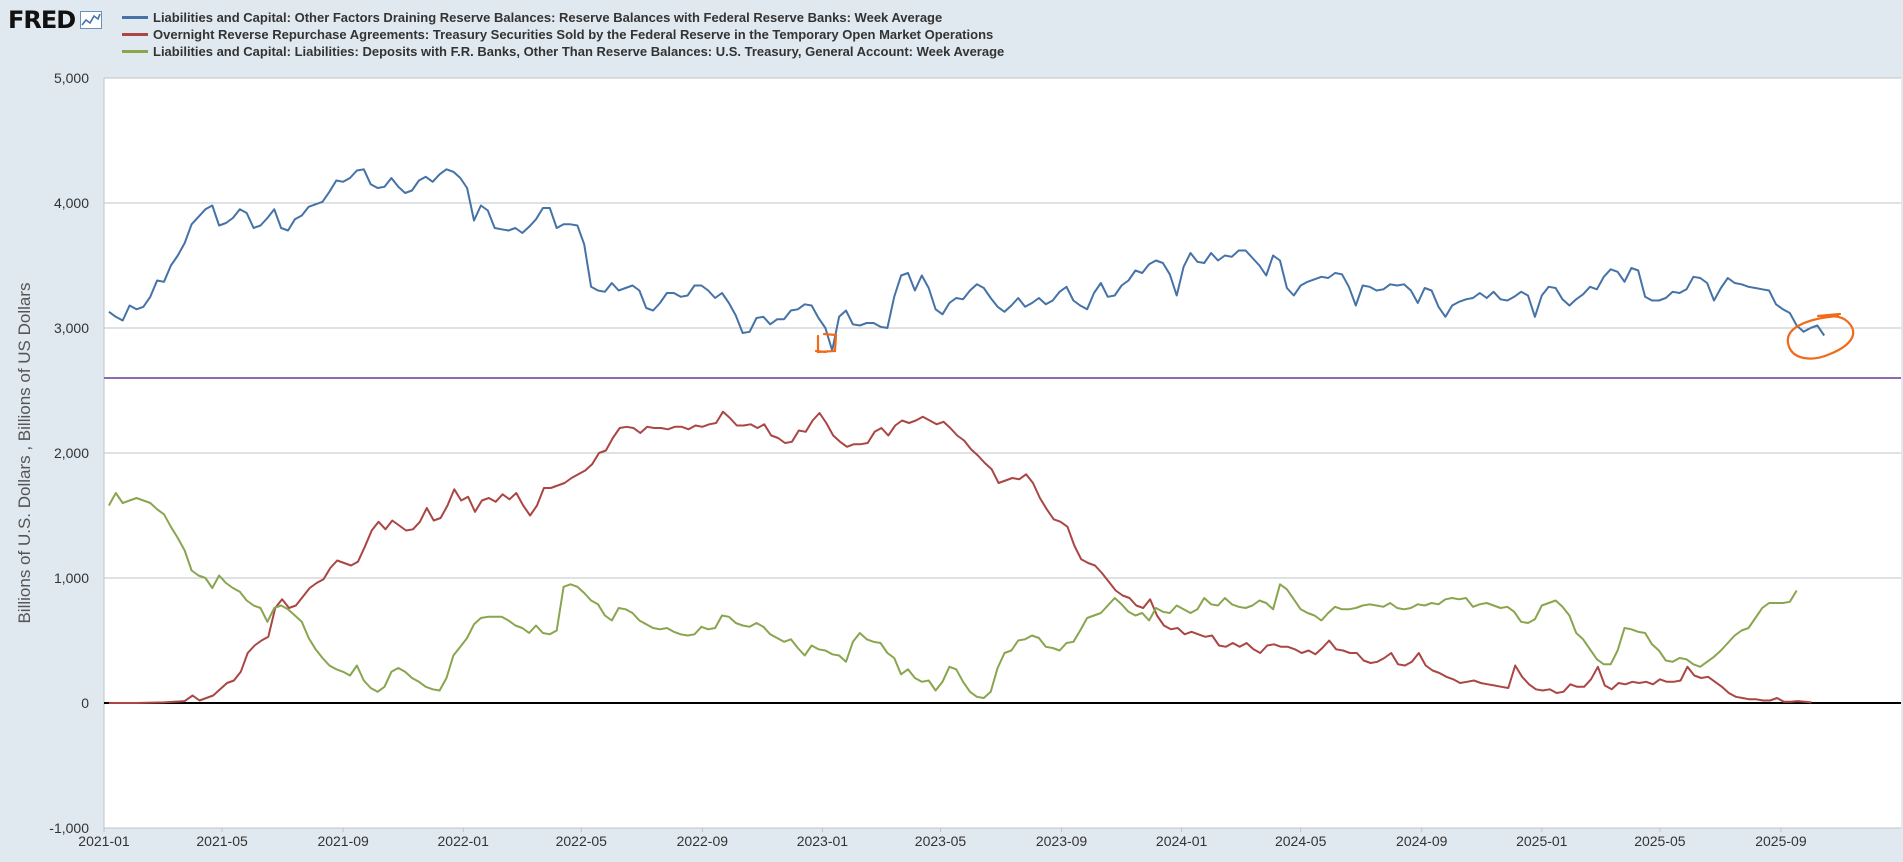  Describe the element at coordinates (703, 841) in the screenshot. I see `x-tick-label: 2022-09` at that location.